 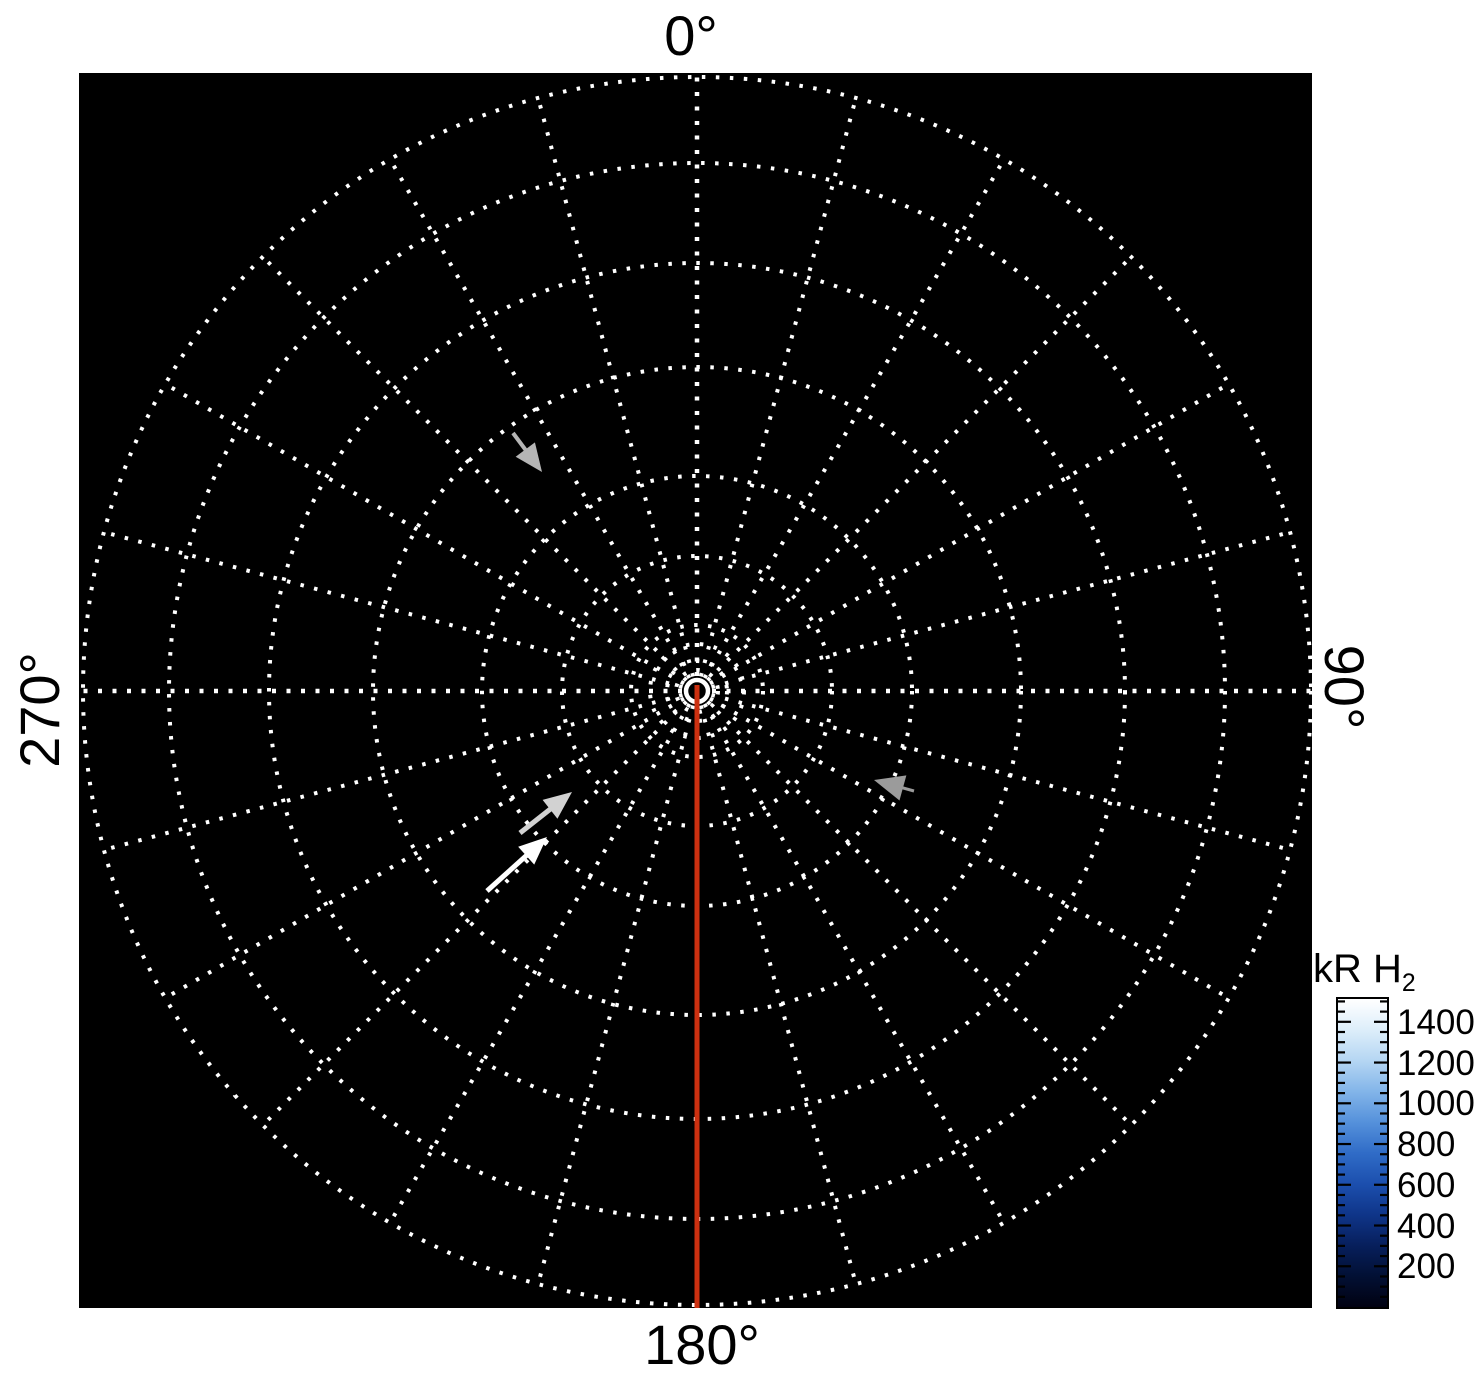 I want to click on colorbar-gradient, so click(x=1362, y=1153).